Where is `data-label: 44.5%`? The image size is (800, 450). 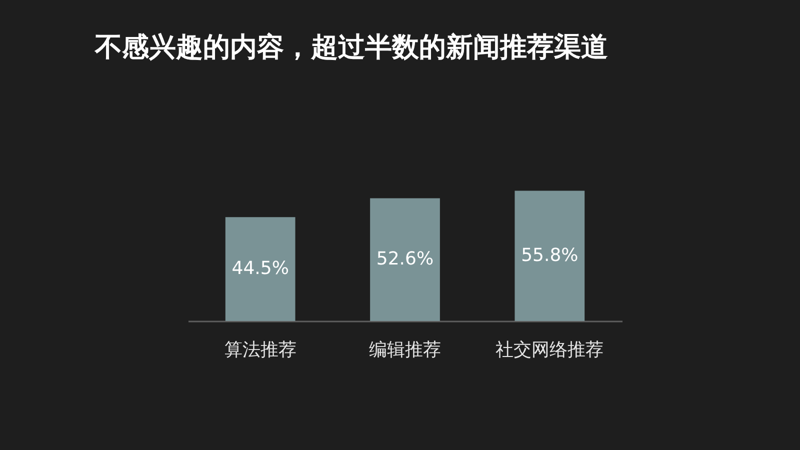
data-label: 44.5% is located at coordinates (260, 269).